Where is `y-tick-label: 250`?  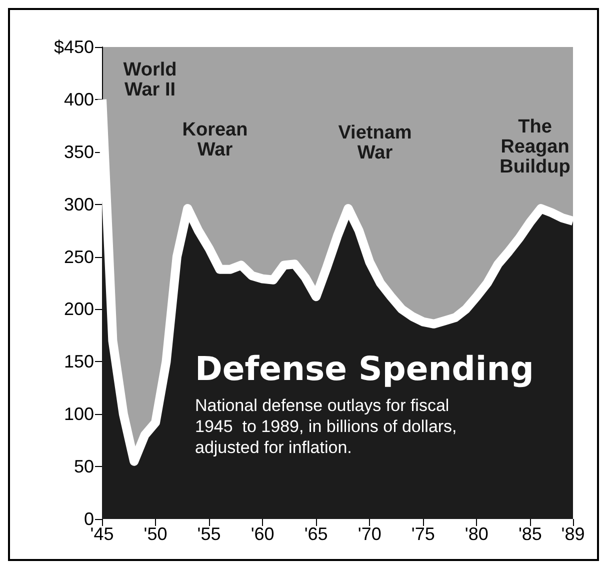
y-tick-label: 250 is located at coordinates (79, 256).